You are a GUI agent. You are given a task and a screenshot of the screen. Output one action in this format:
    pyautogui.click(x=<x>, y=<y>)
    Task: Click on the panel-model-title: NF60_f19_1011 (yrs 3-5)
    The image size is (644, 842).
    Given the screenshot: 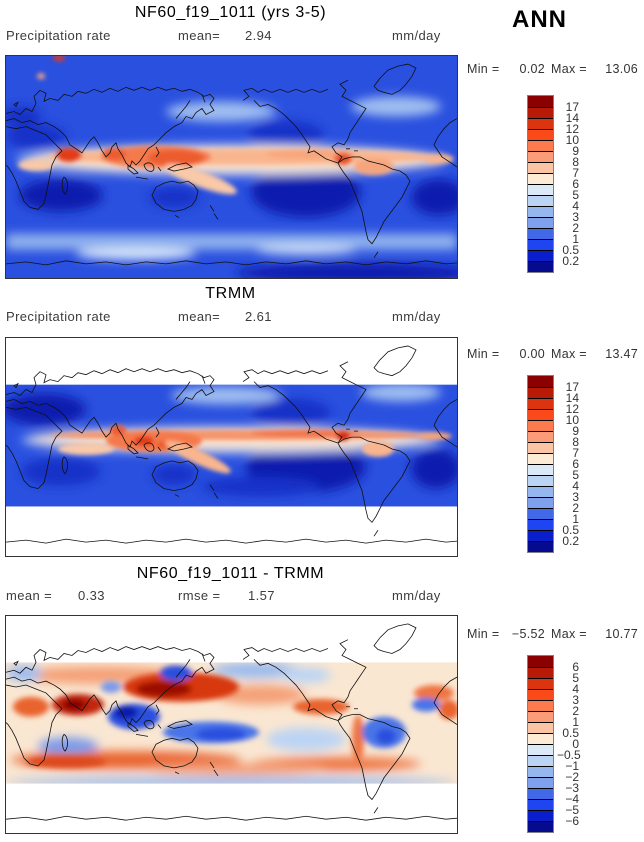 What is the action you would take?
    pyautogui.click(x=230, y=12)
    